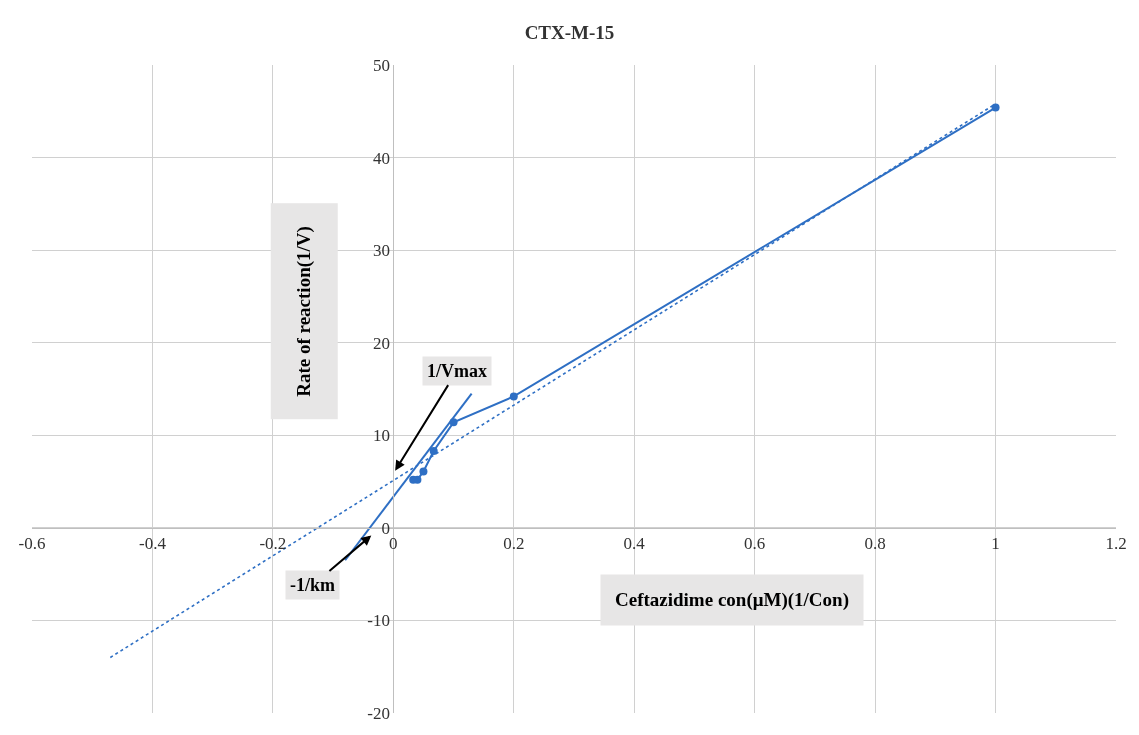 The height and width of the screenshot is (735, 1139). What do you see at coordinates (1116, 544) in the screenshot?
I see `x-tick-label: 1.2` at bounding box center [1116, 544].